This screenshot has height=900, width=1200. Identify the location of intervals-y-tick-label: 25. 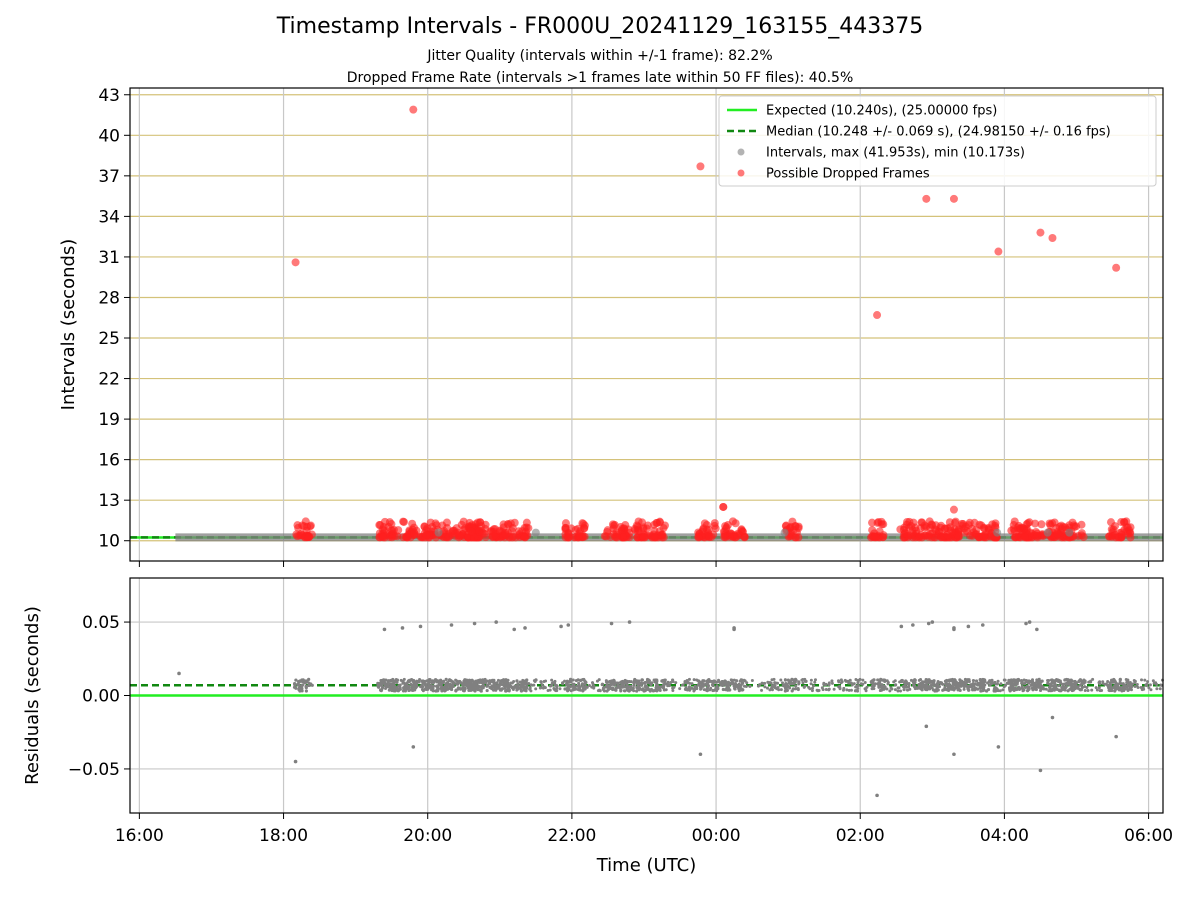
(109, 339).